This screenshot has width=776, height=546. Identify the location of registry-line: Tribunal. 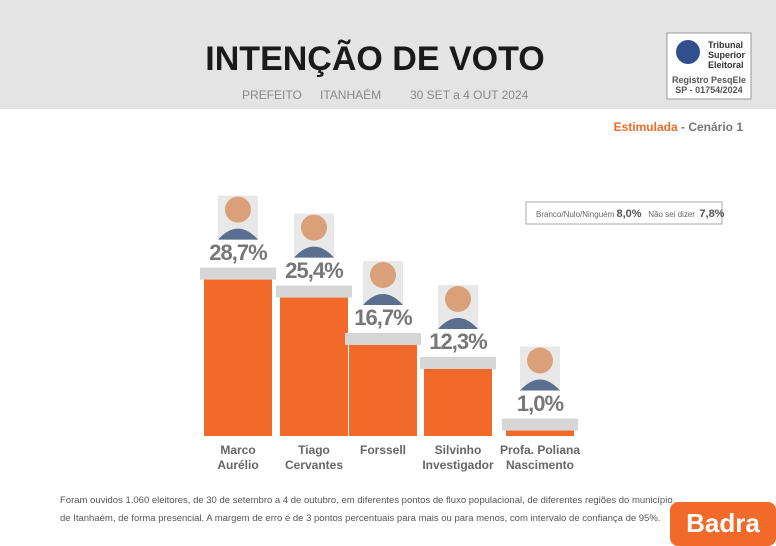
(726, 45).